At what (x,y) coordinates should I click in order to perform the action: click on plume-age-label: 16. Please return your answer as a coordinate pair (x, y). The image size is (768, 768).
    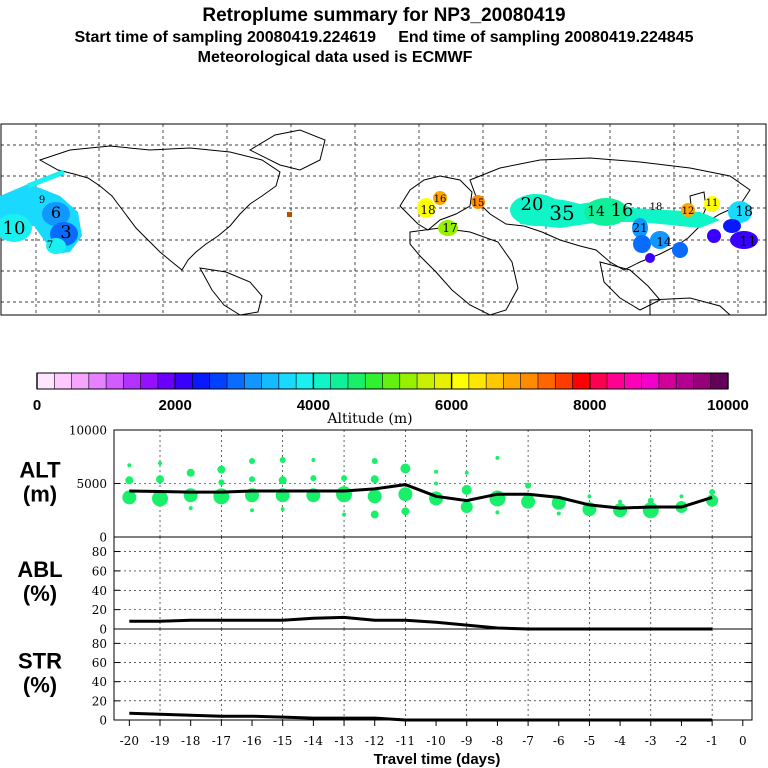
    Looking at the image, I should click on (440, 199).